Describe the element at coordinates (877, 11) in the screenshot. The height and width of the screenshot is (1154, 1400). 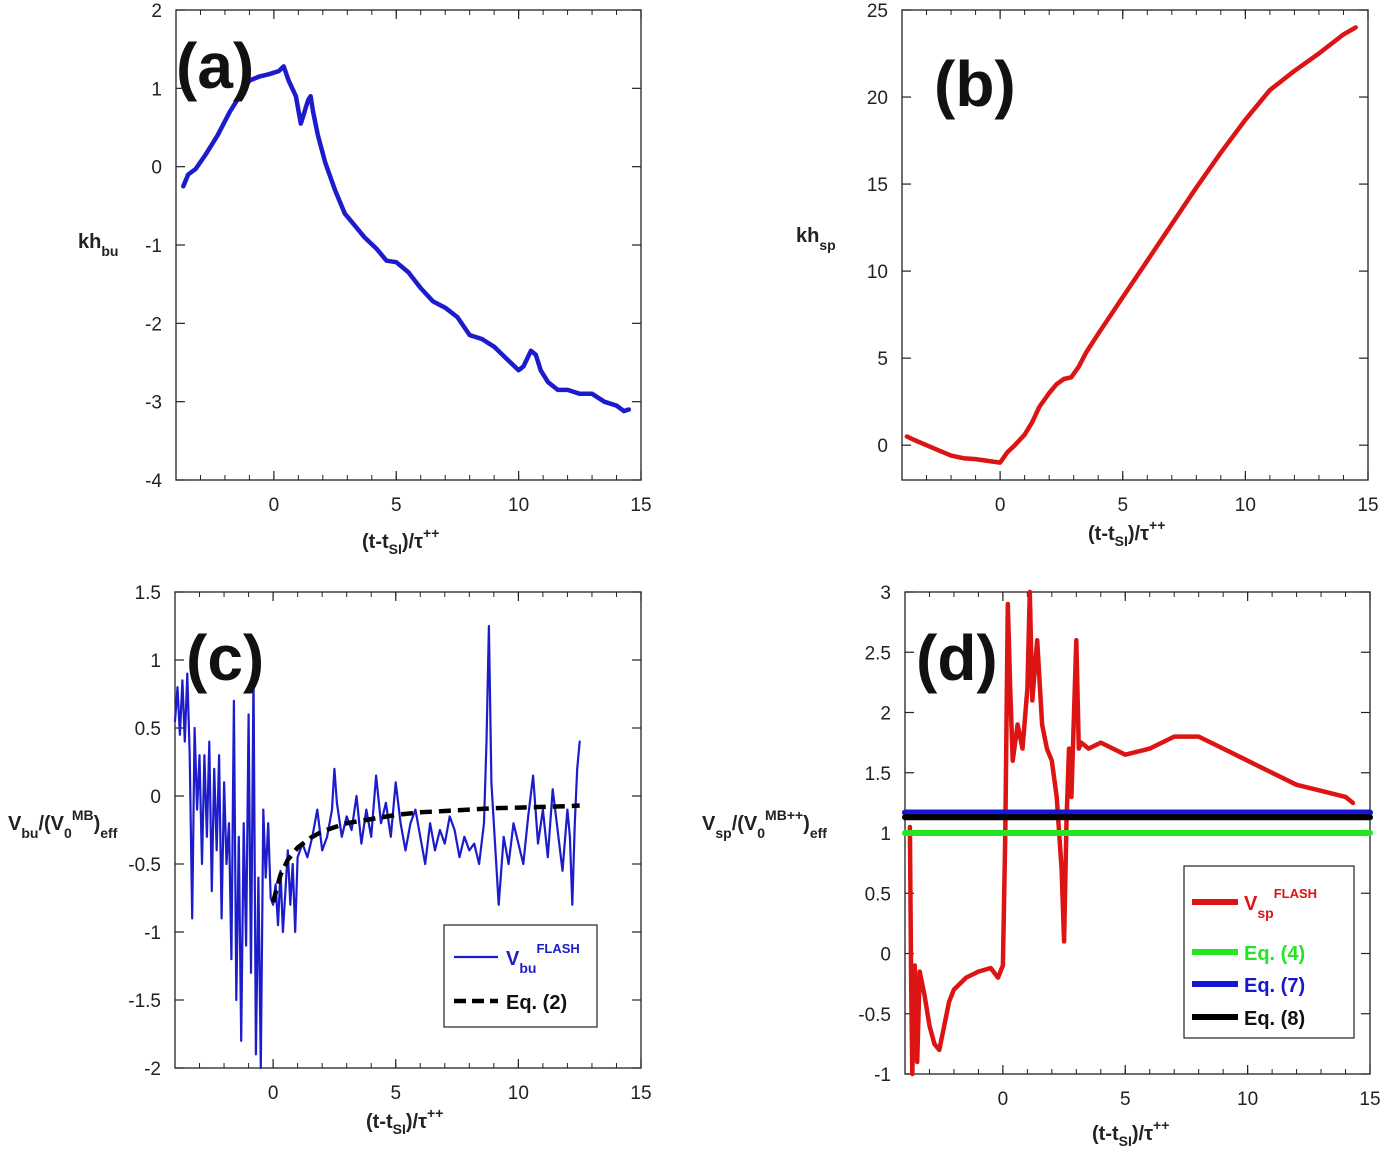
I see `y-tick-label: 25` at that location.